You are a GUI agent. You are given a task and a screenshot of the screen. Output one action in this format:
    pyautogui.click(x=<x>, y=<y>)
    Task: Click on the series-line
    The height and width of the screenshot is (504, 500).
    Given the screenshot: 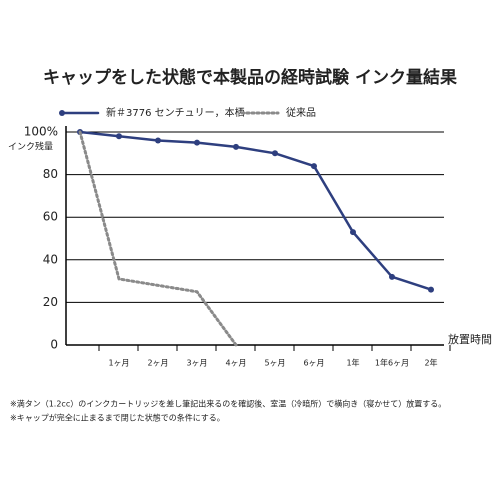 What is the action you would take?
    pyautogui.click(x=158, y=238)
    